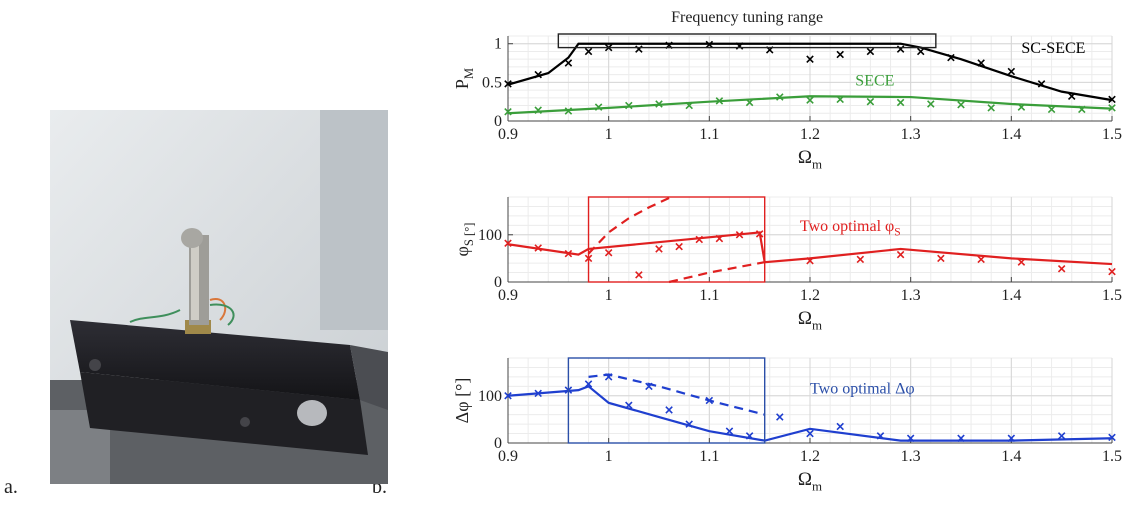 Image resolution: width=1129 pixels, height=508 pixels. Describe the element at coordinates (850, 228) in the screenshot. I see `annotation-label: Two optimal φS` at that location.